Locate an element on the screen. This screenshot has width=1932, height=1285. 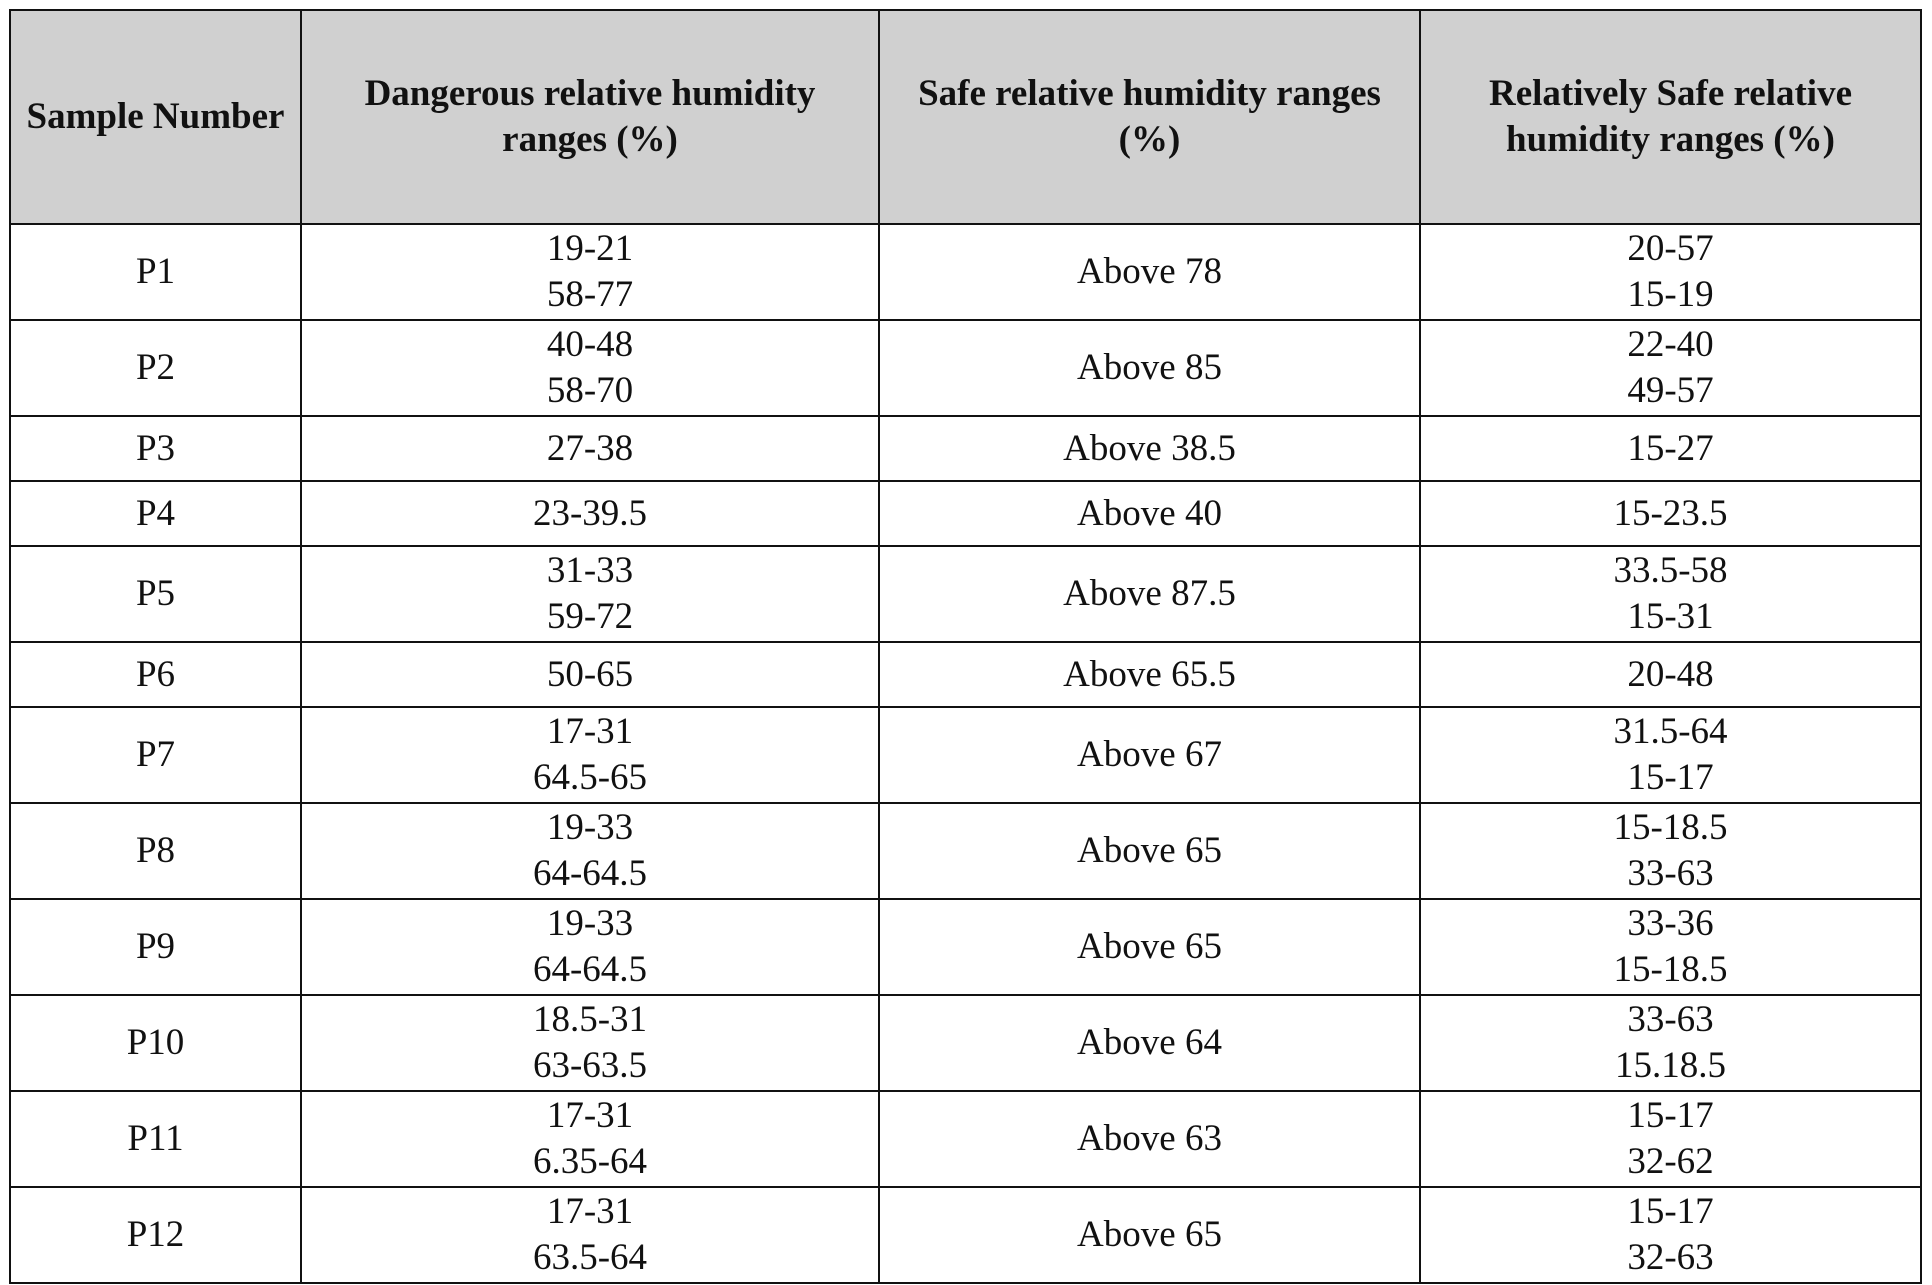
table-cell: 15-27 is located at coordinates (1670, 448).